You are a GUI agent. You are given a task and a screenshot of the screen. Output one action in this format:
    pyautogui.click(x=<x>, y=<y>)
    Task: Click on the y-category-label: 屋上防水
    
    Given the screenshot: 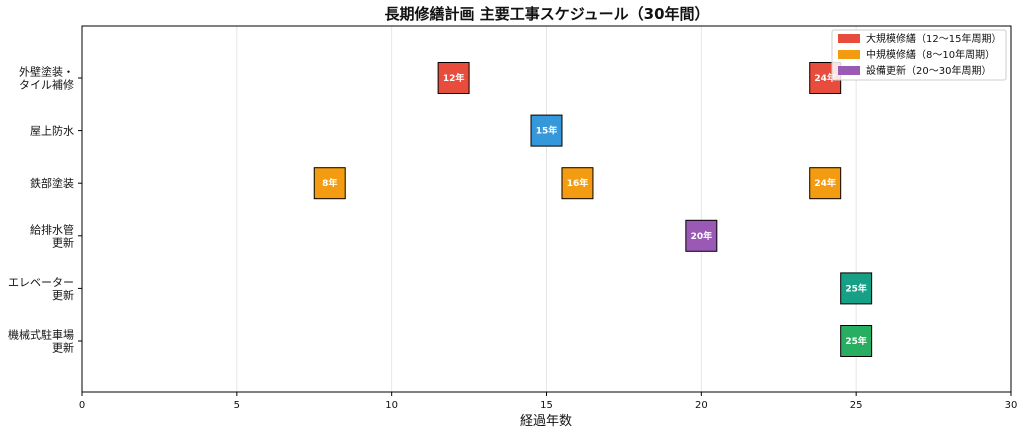 What is the action you would take?
    pyautogui.click(x=52, y=131)
    